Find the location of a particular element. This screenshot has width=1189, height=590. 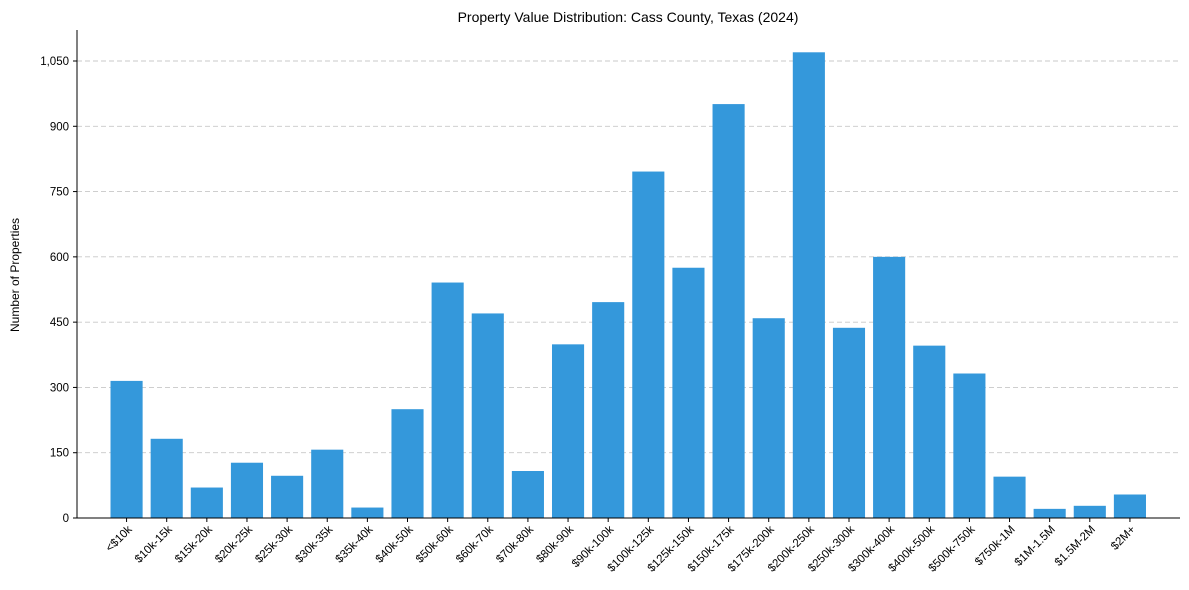

x-tick-label: $750k-1M is located at coordinates (995, 546).